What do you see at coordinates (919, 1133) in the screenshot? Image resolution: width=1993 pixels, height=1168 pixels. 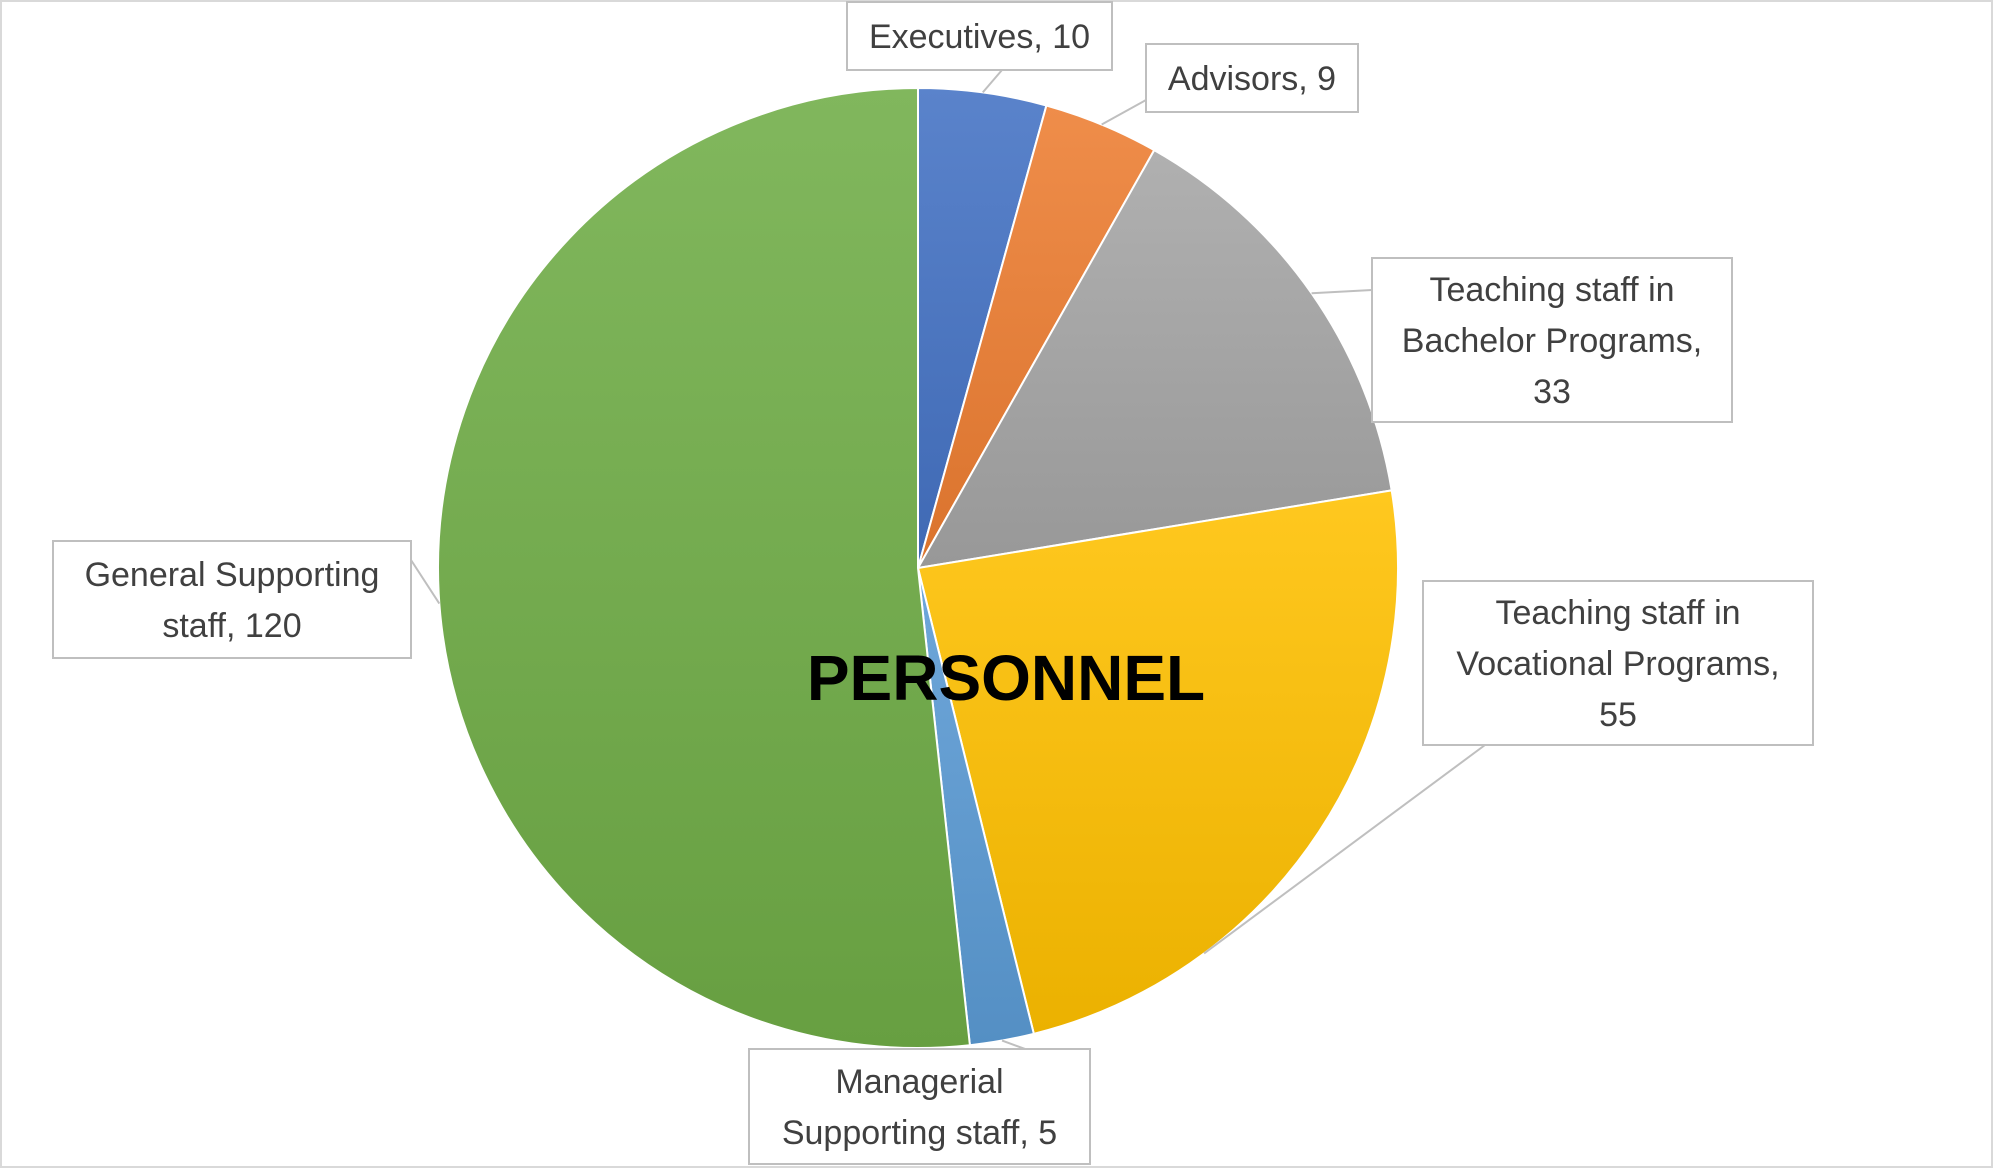 I see `data-label: Supporting staff, 5` at bounding box center [919, 1133].